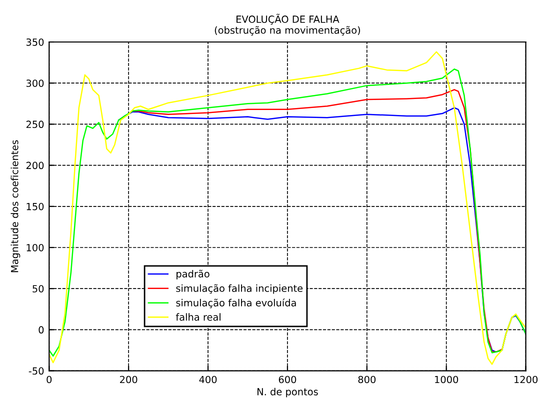 This screenshot has height=400, width=546. I want to click on x-tick-label: 200, so click(129, 380).